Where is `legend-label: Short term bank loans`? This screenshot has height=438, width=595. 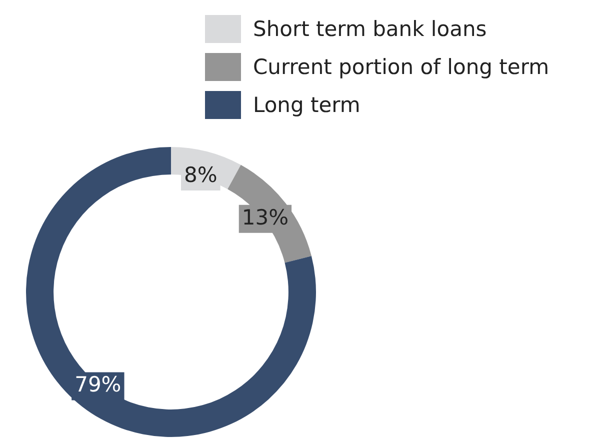
legend-label: Short term bank loans is located at coordinates (370, 29).